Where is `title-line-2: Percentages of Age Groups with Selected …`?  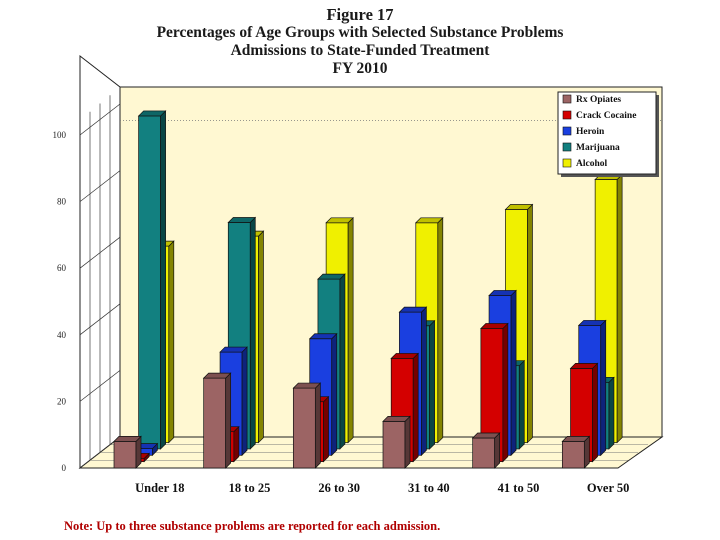 title-line-2: Percentages of Age Groups with Selected … is located at coordinates (360, 32).